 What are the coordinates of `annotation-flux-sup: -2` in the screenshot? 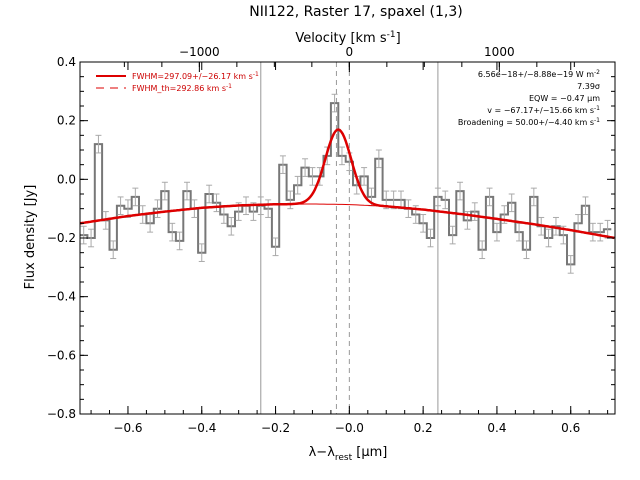 It's located at (597, 72).